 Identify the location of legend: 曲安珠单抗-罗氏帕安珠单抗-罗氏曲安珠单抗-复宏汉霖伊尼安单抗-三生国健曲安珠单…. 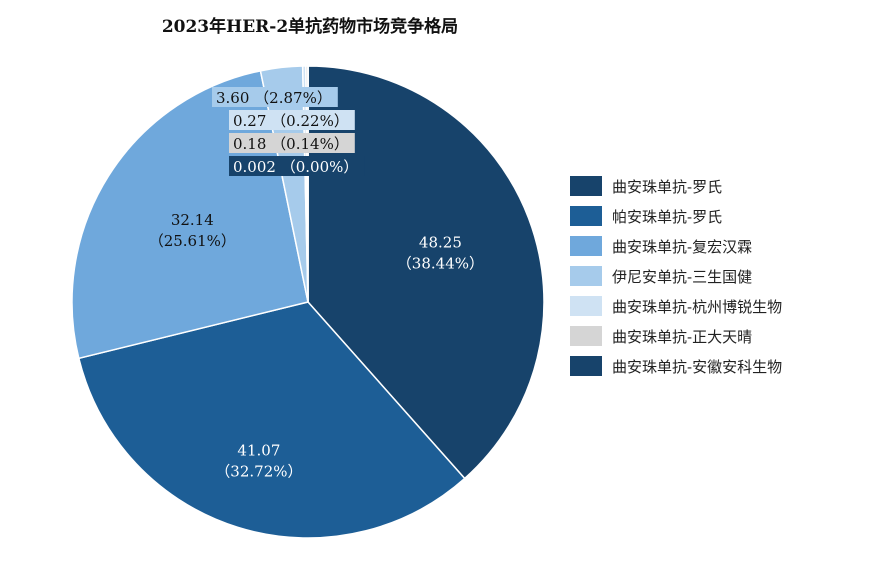
(676, 276).